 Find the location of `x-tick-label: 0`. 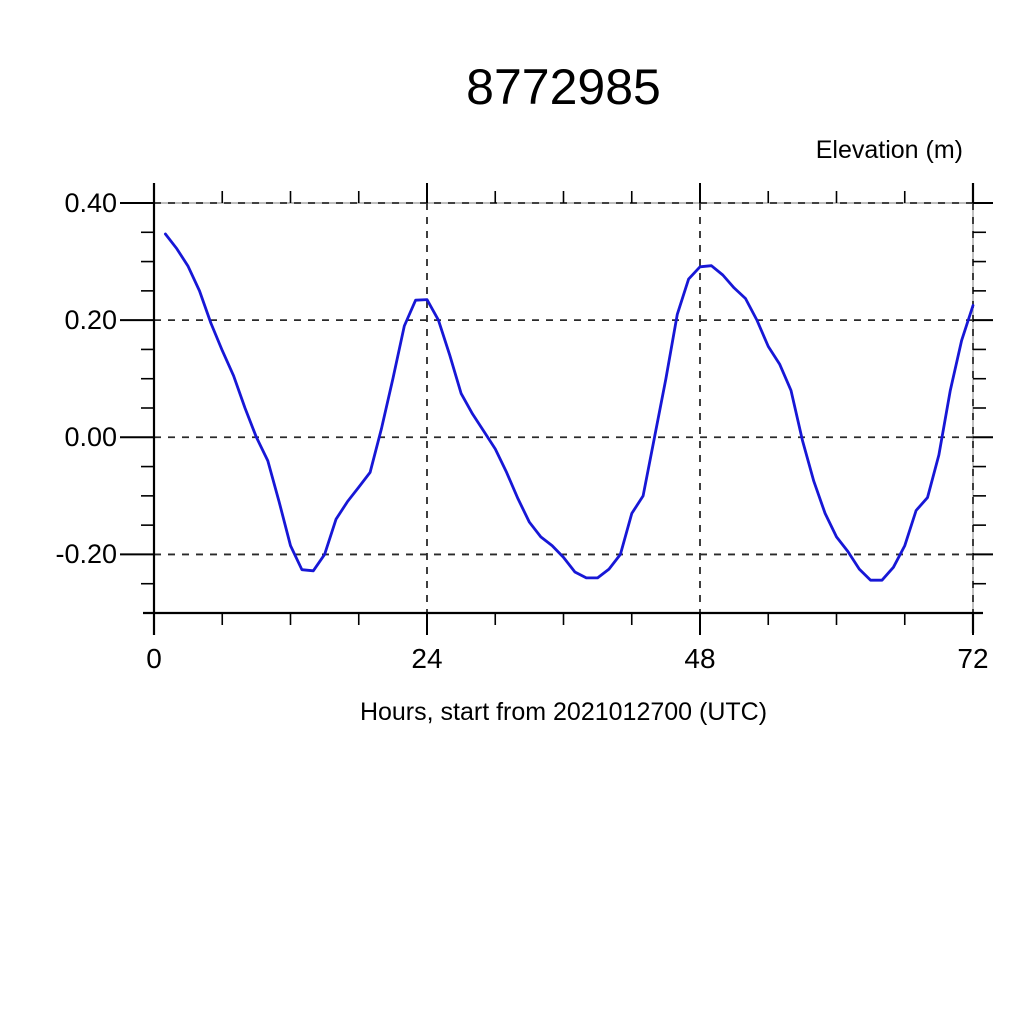

x-tick-label: 0 is located at coordinates (154, 658).